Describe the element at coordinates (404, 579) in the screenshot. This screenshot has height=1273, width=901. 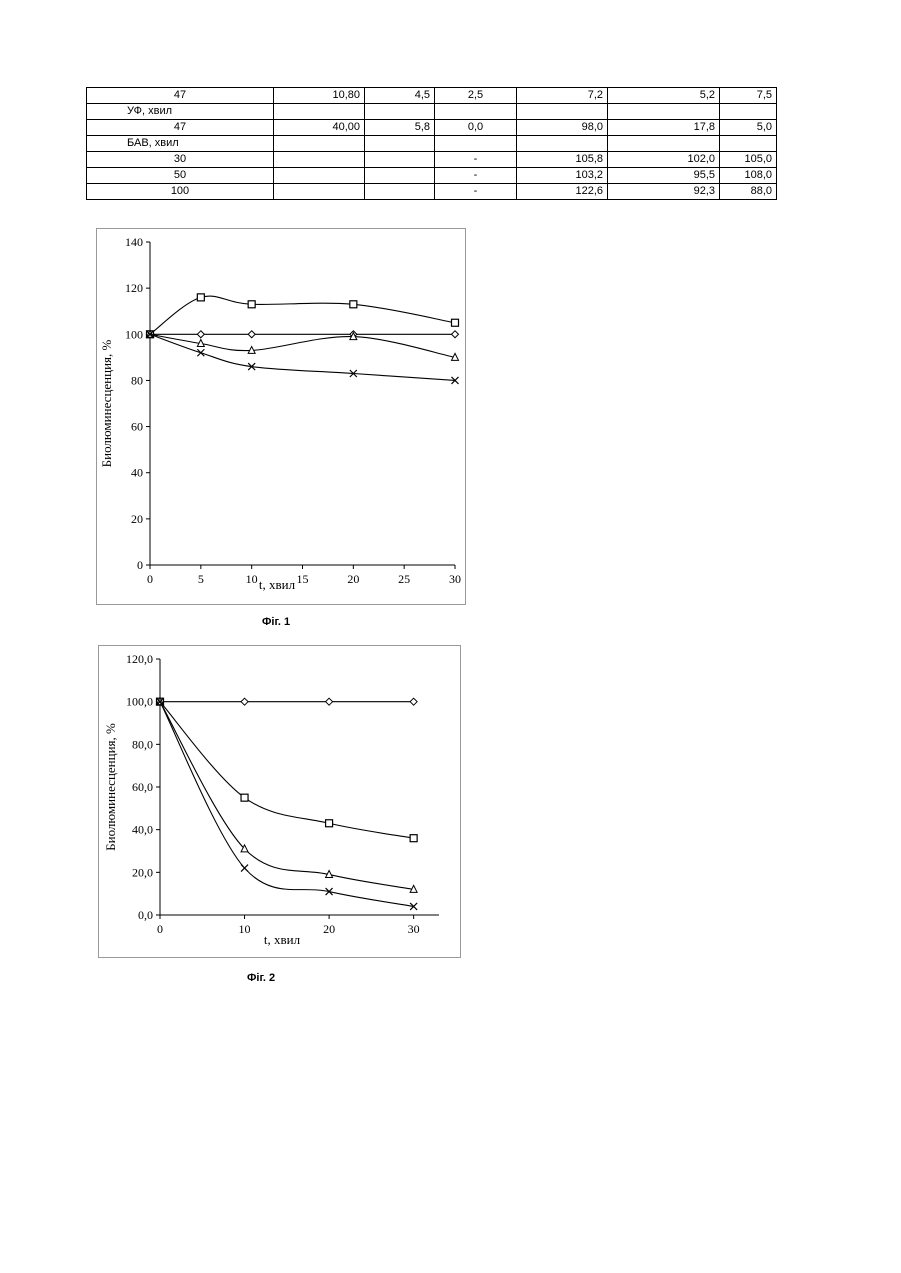
I see `x-tick-label: 25` at that location.